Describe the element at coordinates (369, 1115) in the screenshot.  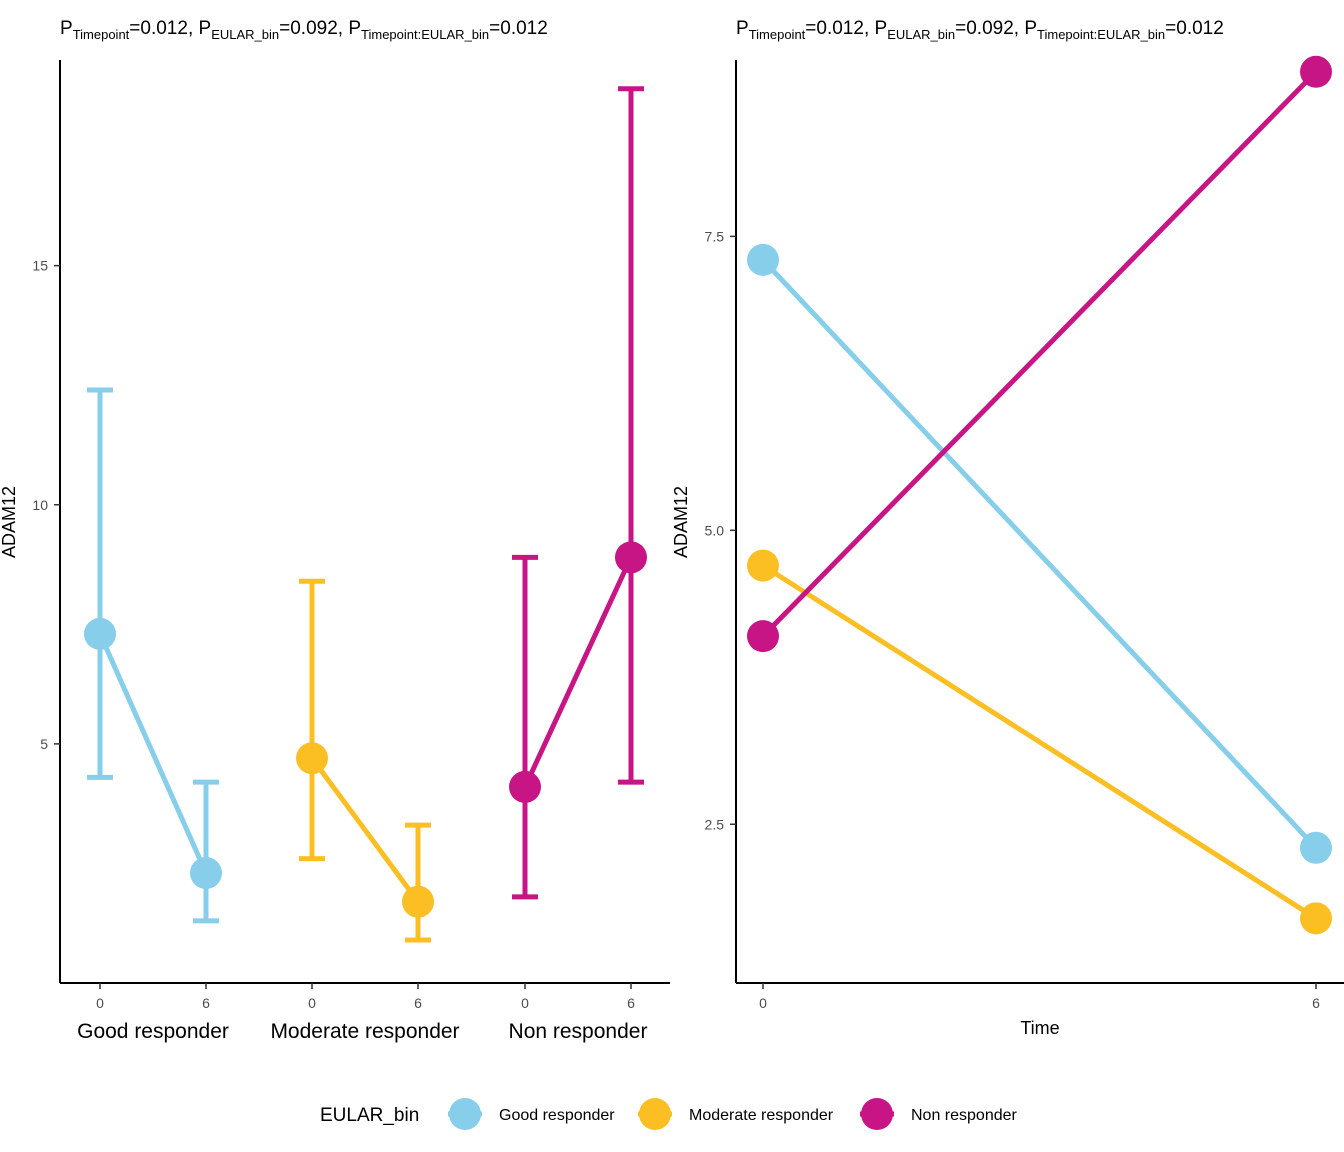
I see `legend-title: EULAR_bin` at that location.